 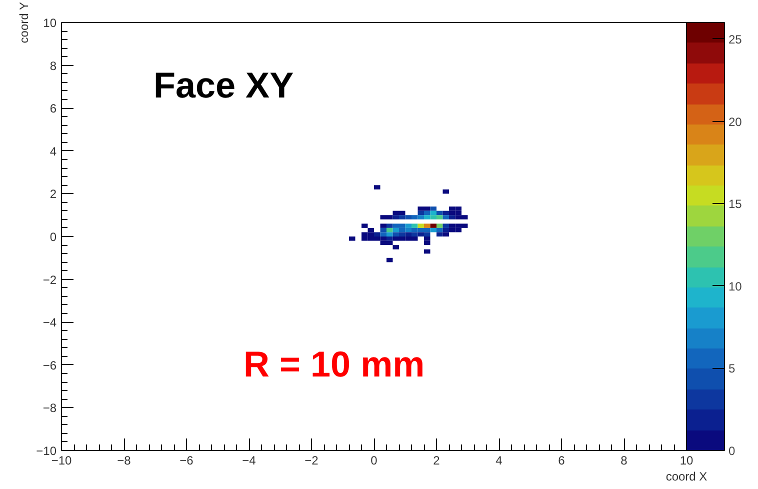 What do you see at coordinates (224, 85) in the screenshot?
I see `annotation: Face XY` at bounding box center [224, 85].